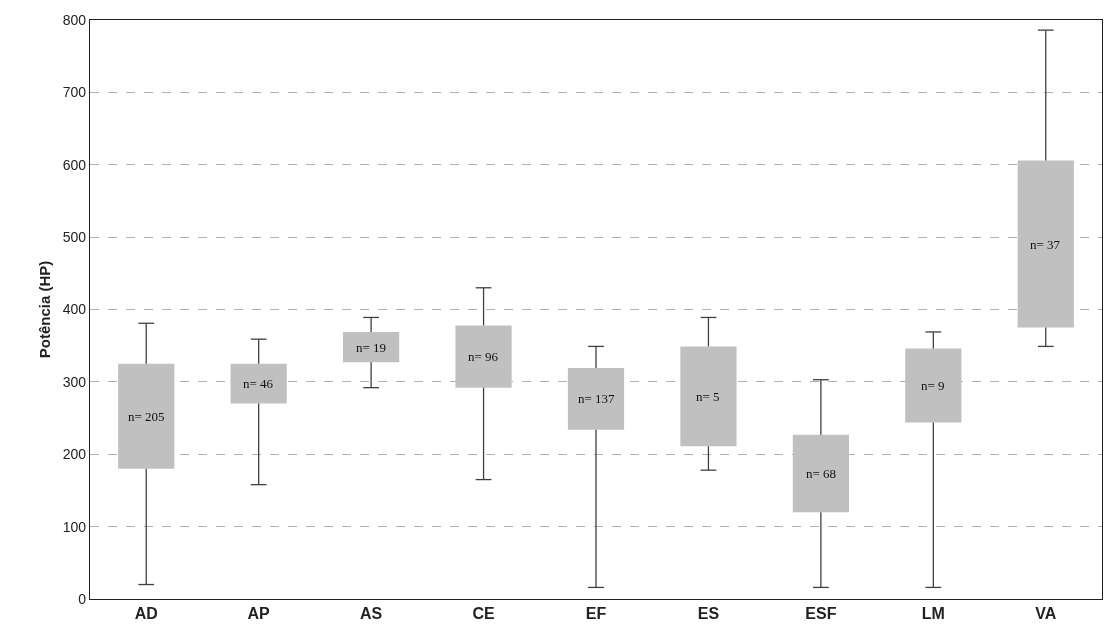 The width and height of the screenshot is (1120, 644). Describe the element at coordinates (146, 416) in the screenshot. I see `annotation: n= 205` at that location.